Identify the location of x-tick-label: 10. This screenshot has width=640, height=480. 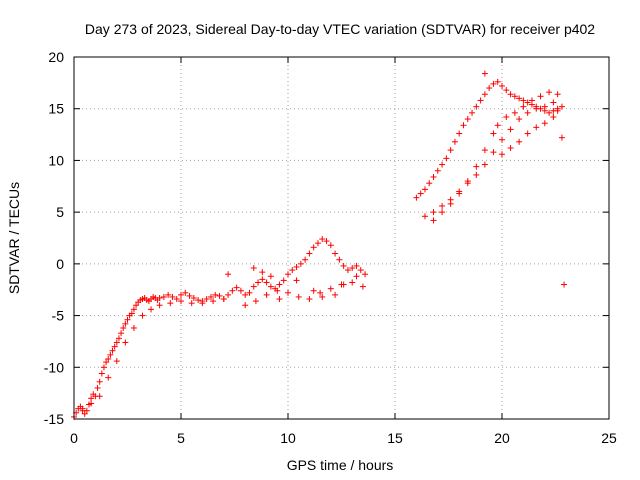
(288, 438).